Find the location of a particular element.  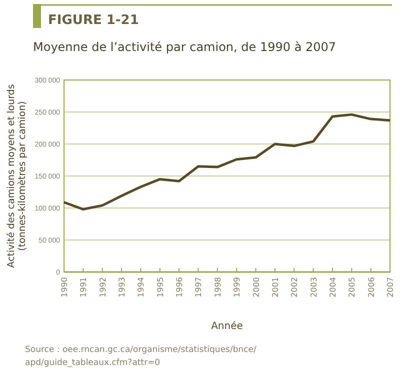

x-tick-label: 1997 is located at coordinates (199, 287).